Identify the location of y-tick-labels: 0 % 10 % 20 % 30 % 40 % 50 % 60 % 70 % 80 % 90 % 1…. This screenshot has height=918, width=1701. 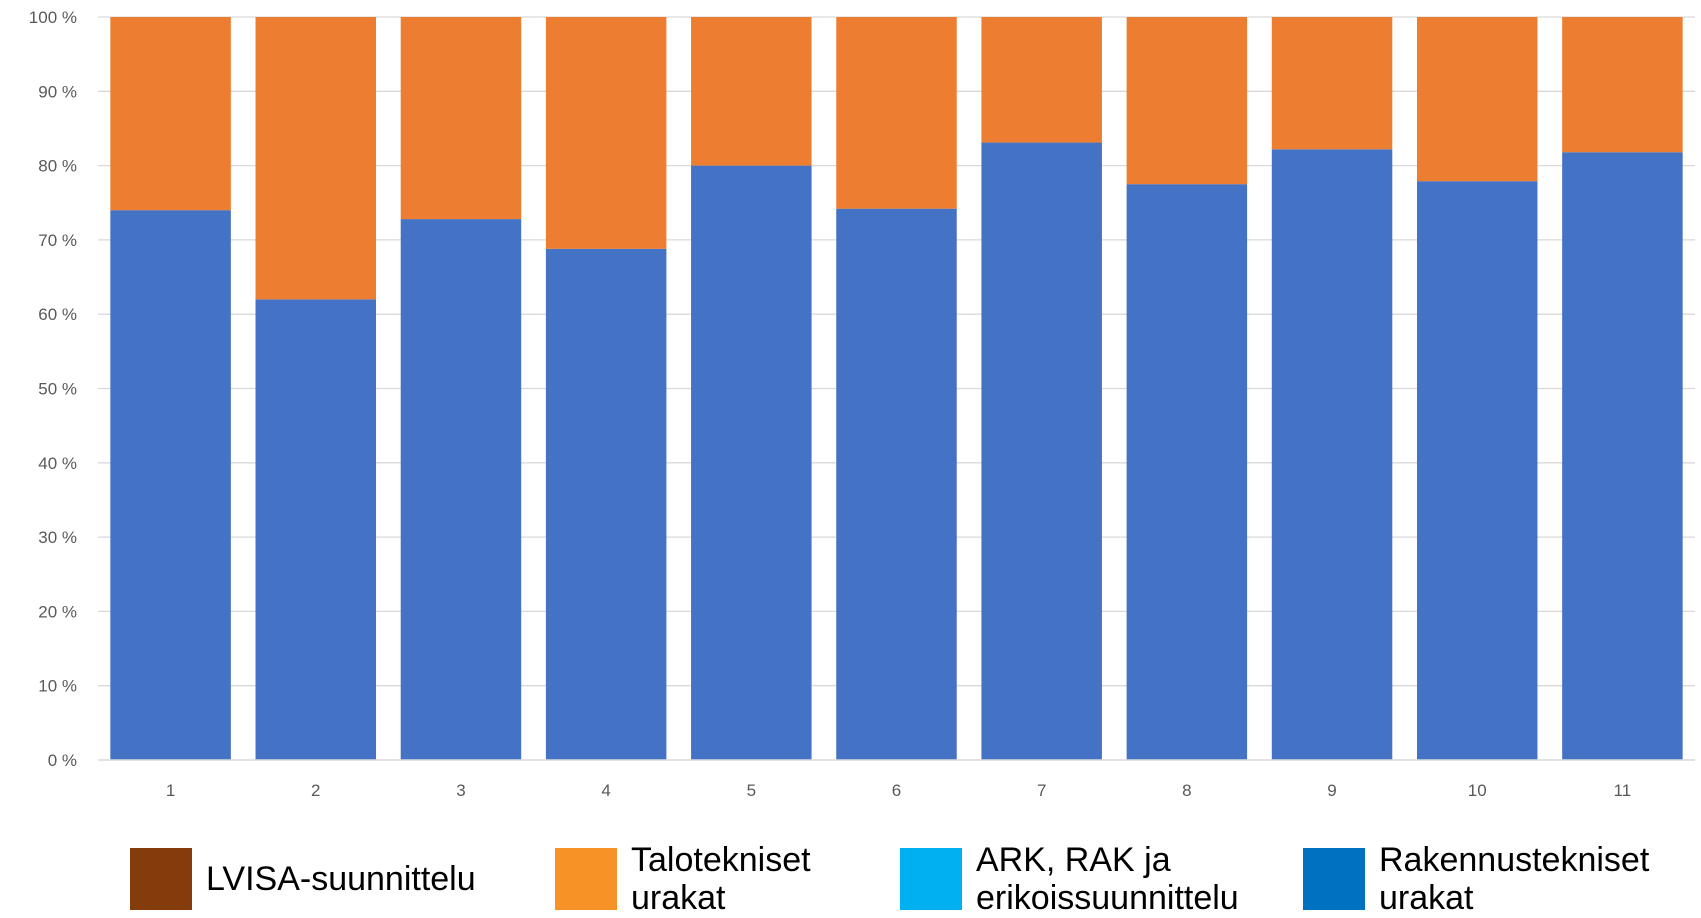
(53, 389).